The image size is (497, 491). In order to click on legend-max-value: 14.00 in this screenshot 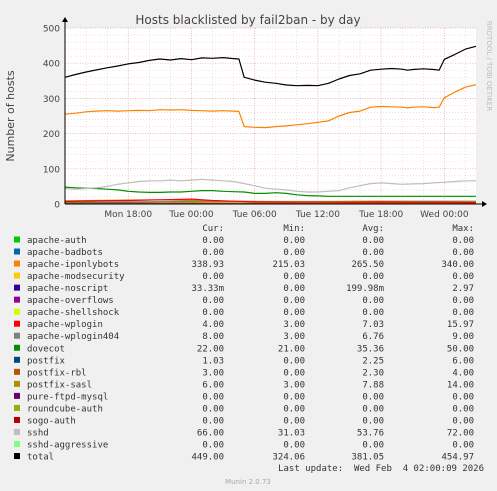, I will do `click(460, 385)`.